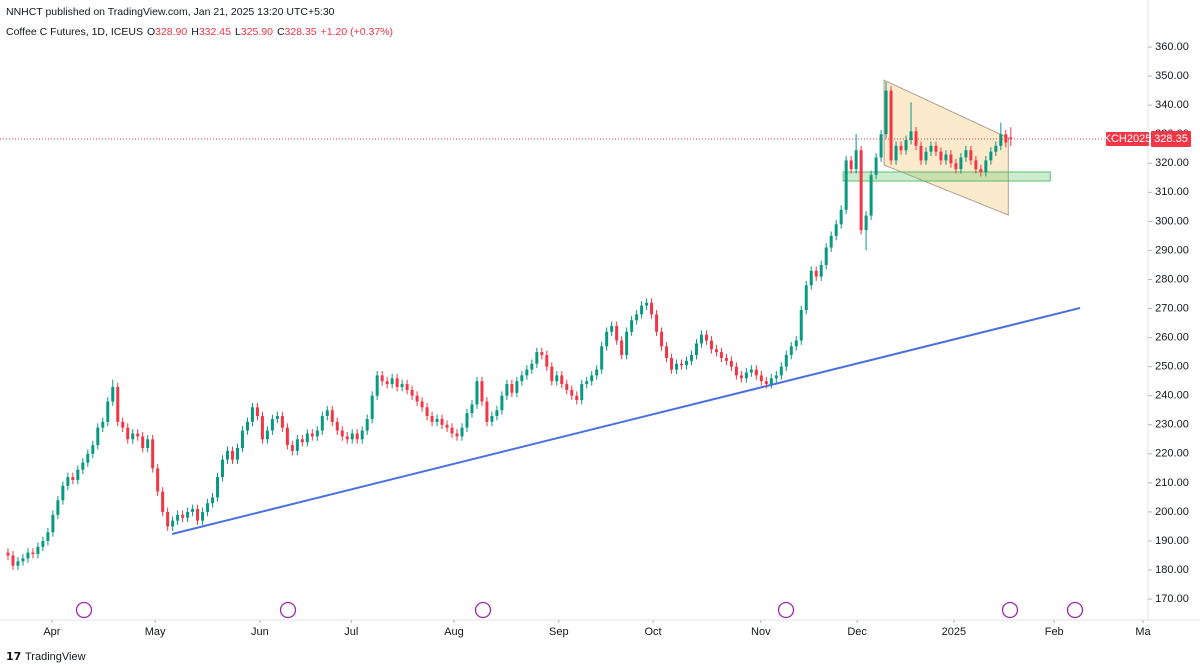  What do you see at coordinates (1172, 396) in the screenshot?
I see `y-tick-label: 240.00` at bounding box center [1172, 396].